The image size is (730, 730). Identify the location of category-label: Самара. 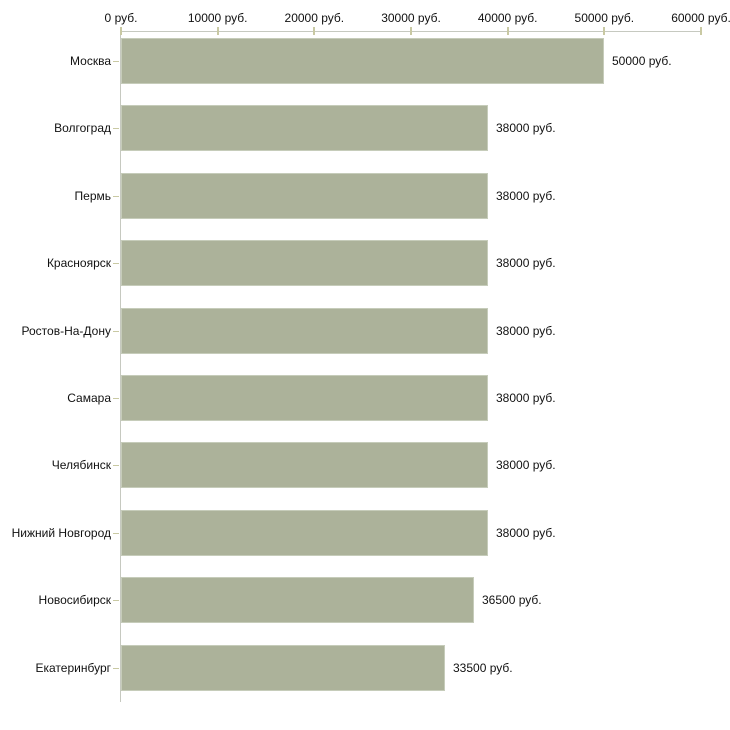
(89, 398).